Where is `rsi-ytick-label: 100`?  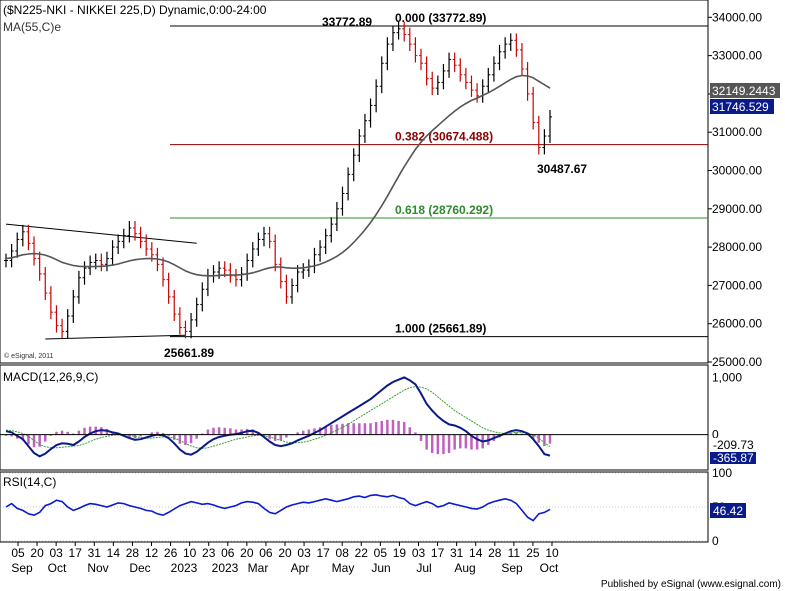 rsi-ytick-label: 100 is located at coordinates (722, 473).